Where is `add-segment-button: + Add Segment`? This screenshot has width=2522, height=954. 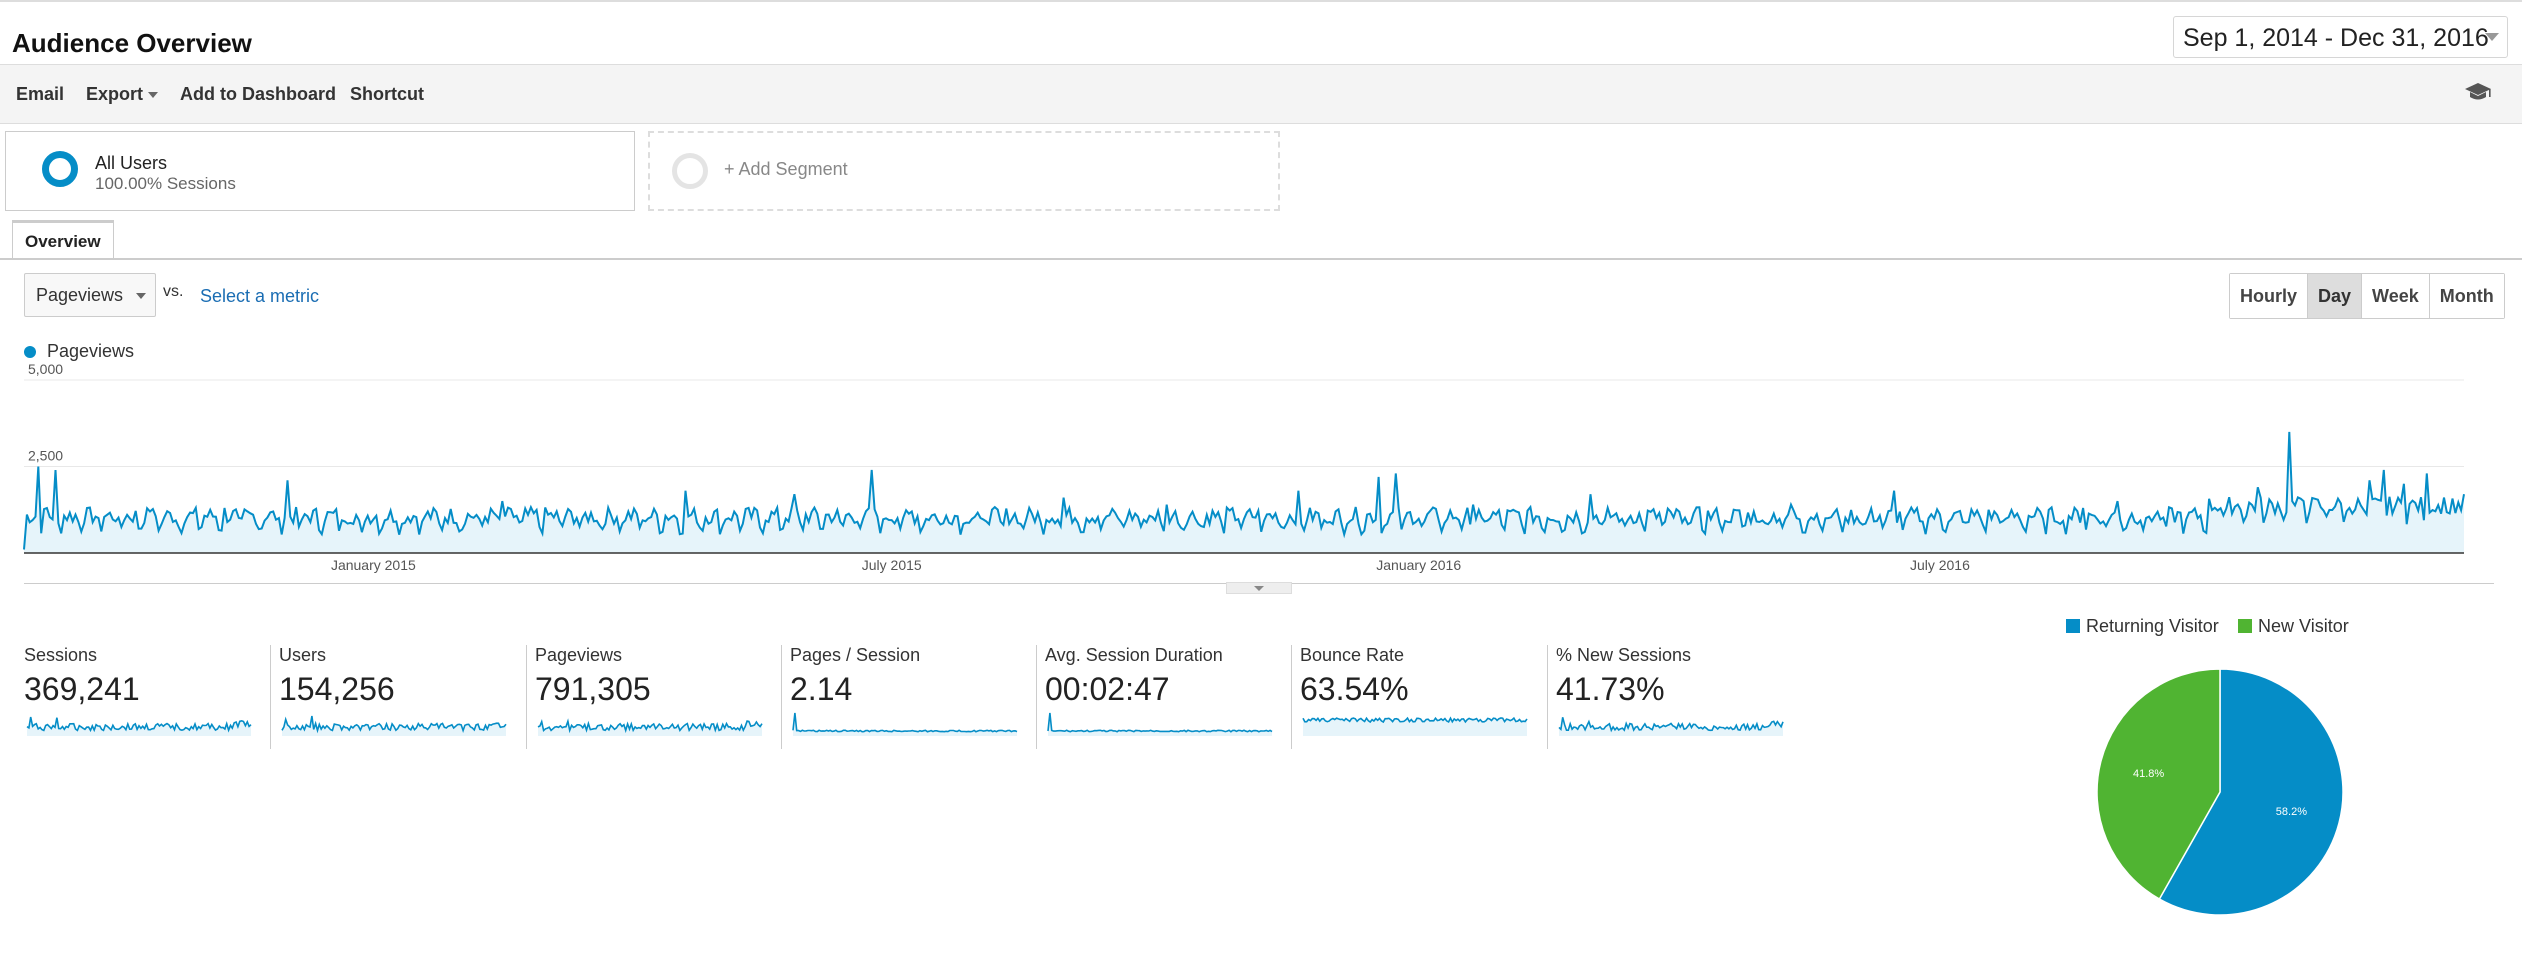
add-segment-button: + Add Segment is located at coordinates (964, 171).